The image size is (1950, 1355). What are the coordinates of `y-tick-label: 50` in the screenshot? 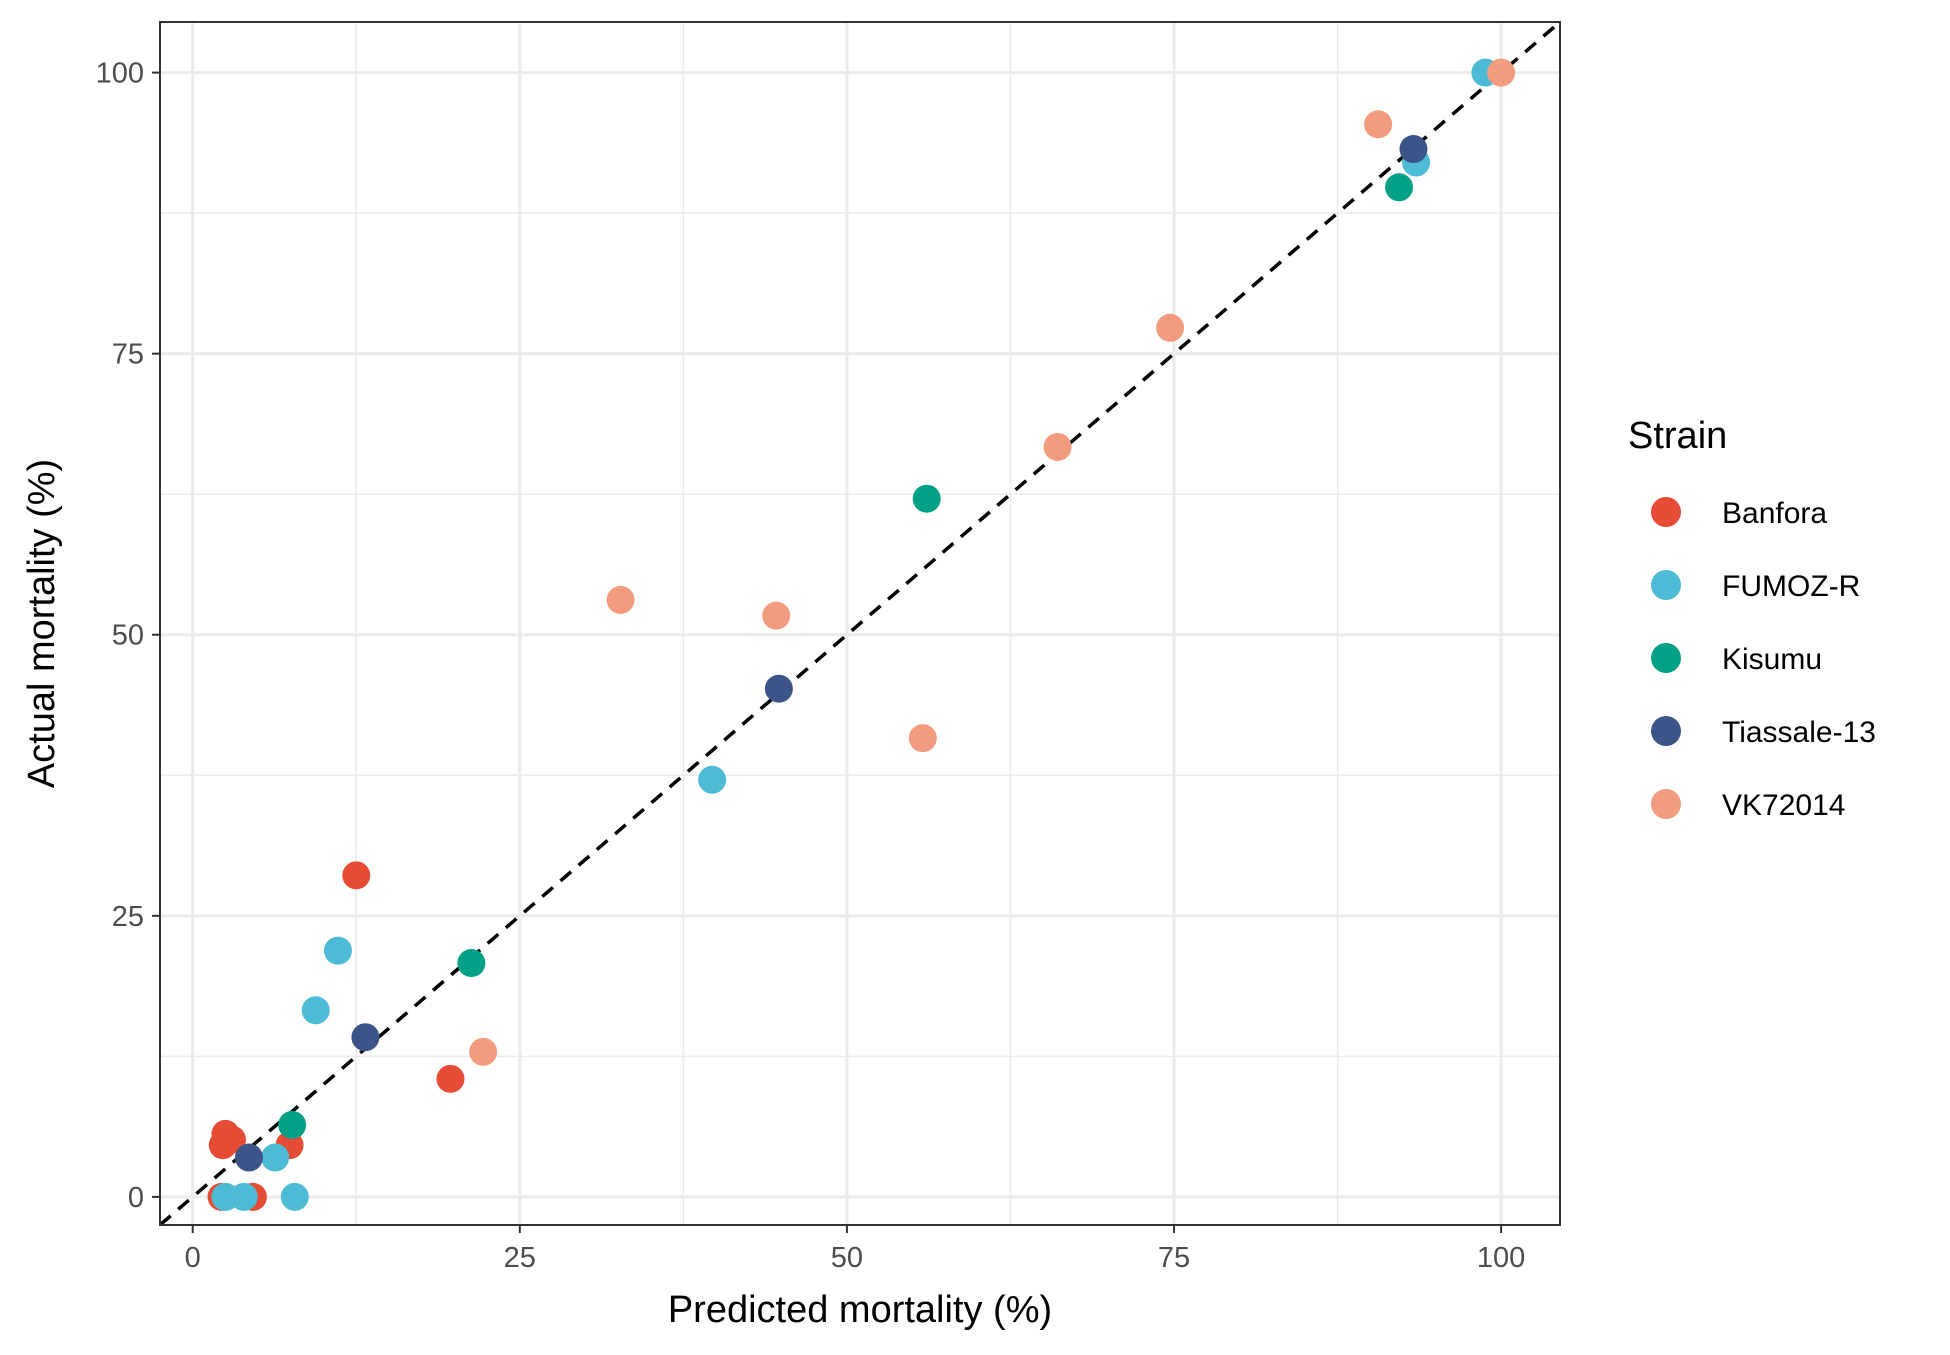 It's located at (128, 636).